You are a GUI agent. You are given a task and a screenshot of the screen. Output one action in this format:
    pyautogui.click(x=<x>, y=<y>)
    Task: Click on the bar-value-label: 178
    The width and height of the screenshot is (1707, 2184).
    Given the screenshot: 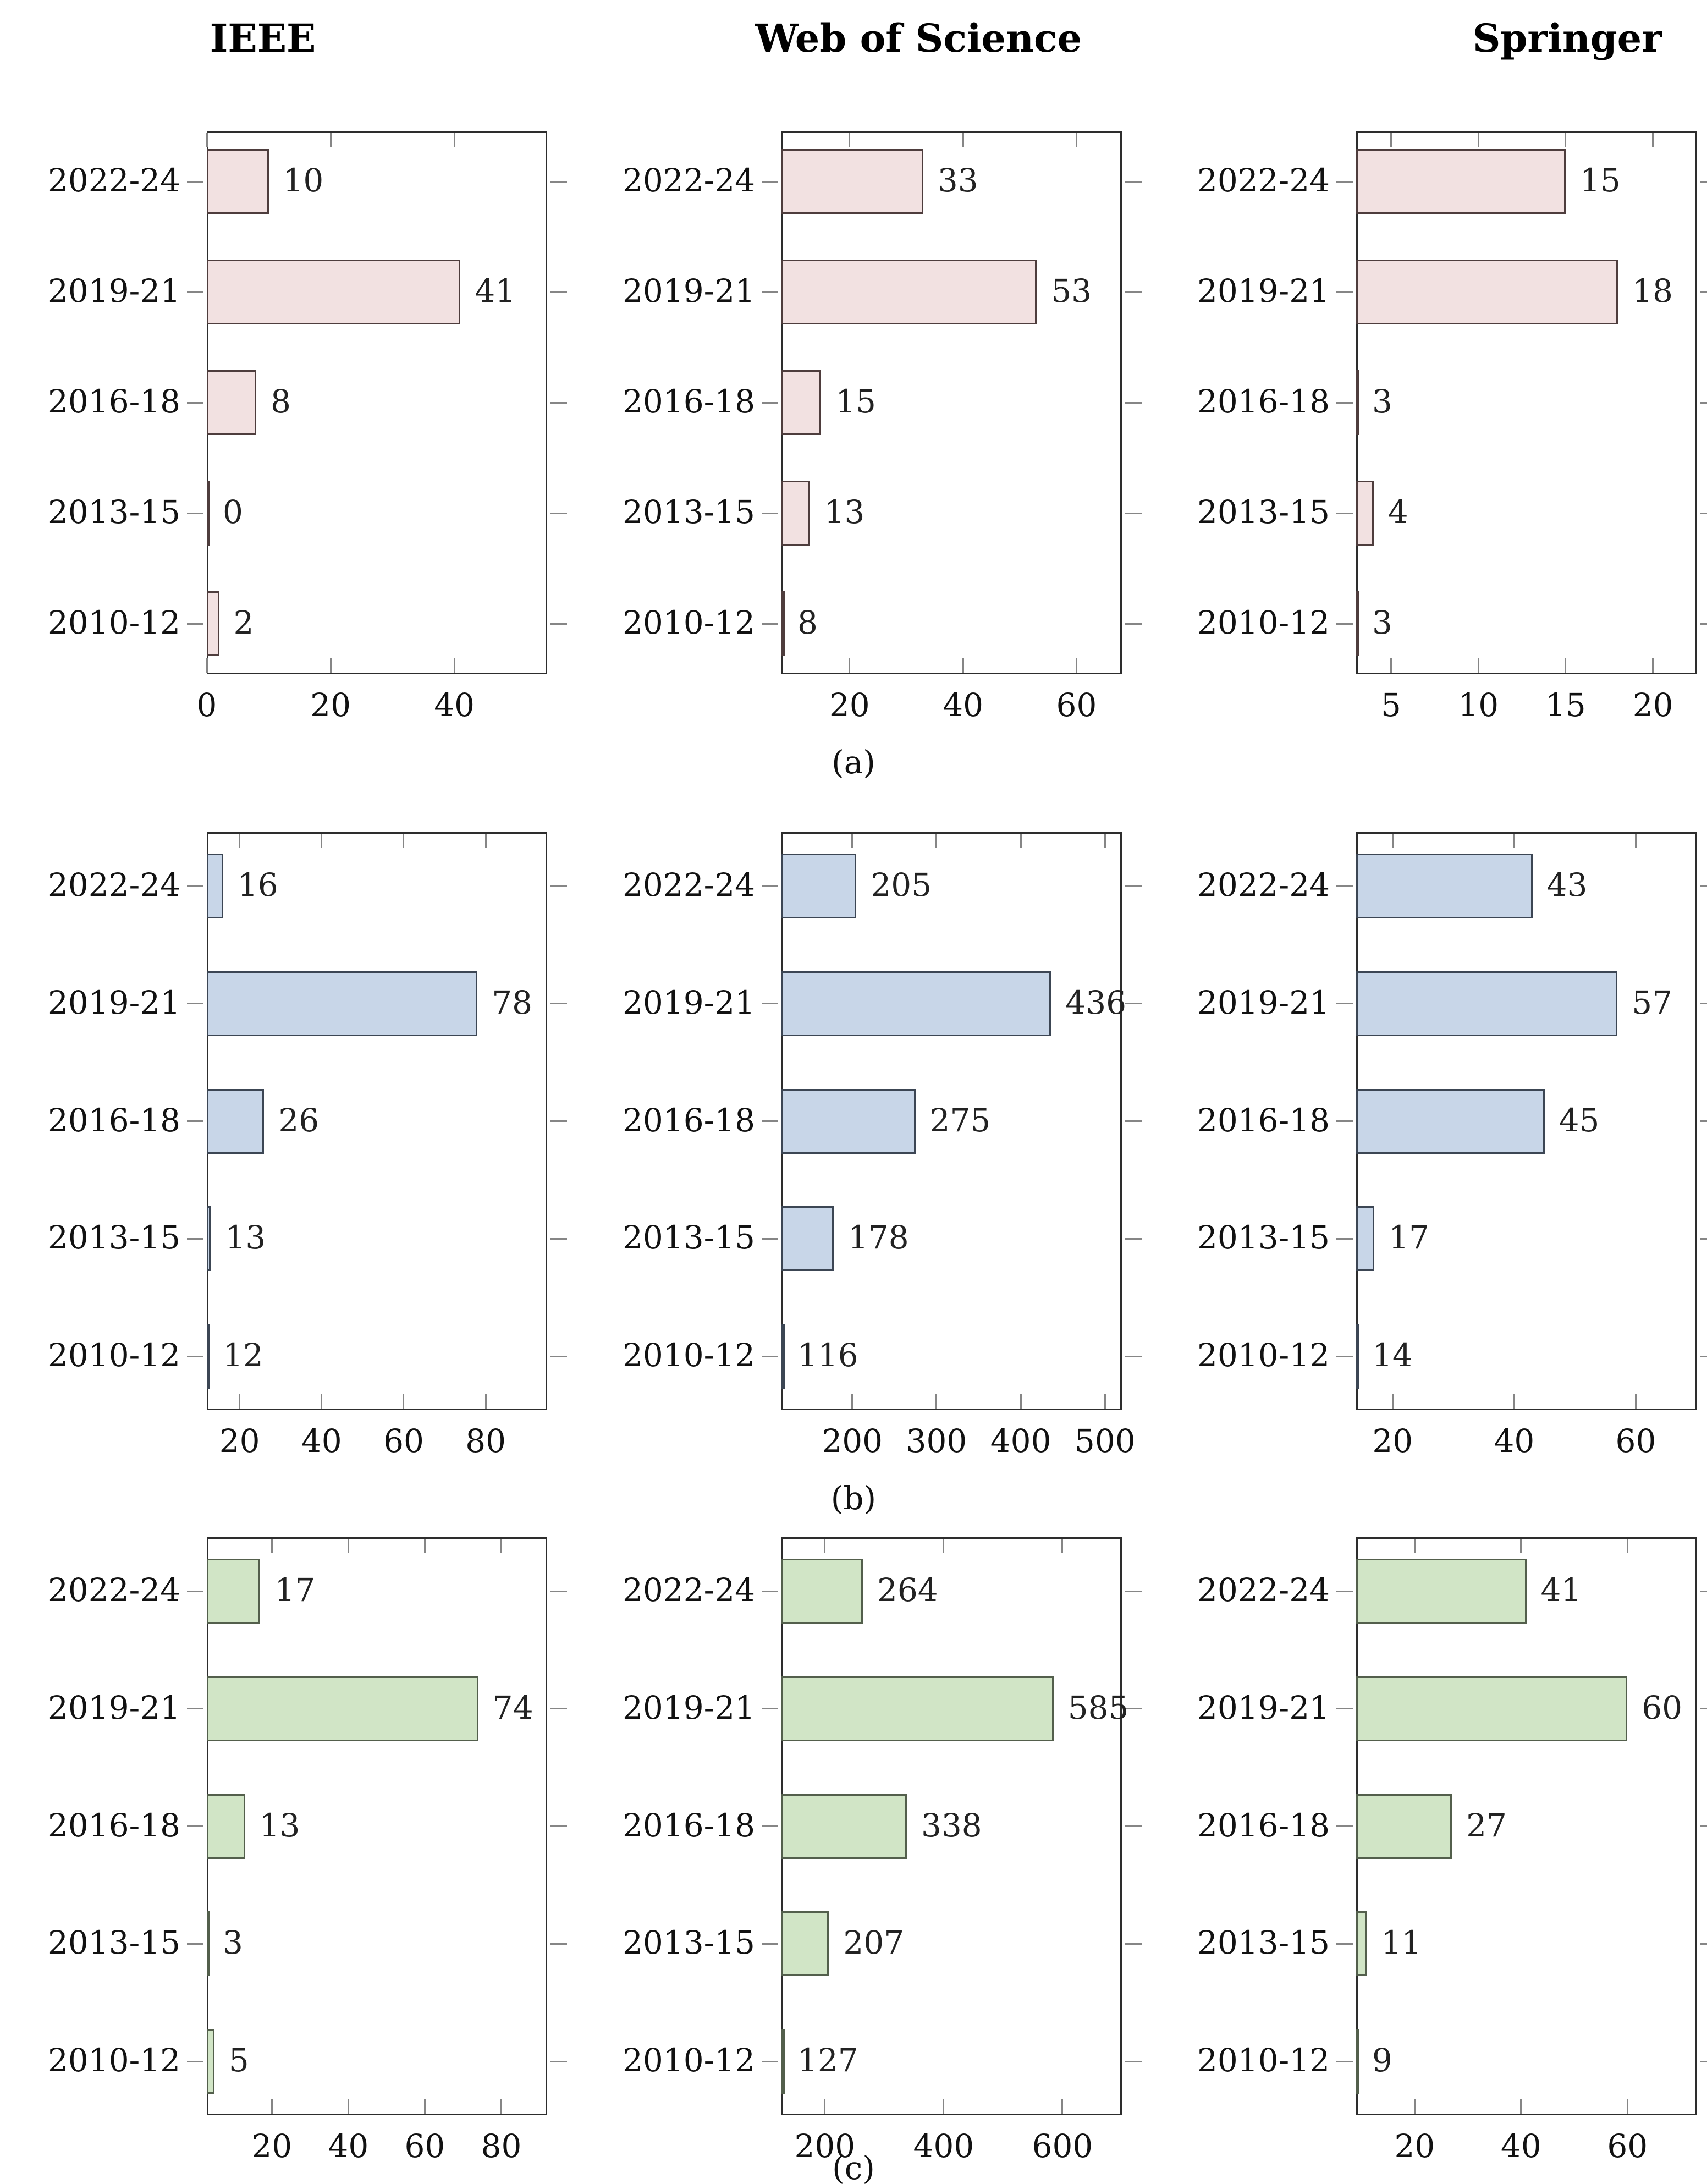 What is the action you would take?
    pyautogui.click(x=878, y=1238)
    